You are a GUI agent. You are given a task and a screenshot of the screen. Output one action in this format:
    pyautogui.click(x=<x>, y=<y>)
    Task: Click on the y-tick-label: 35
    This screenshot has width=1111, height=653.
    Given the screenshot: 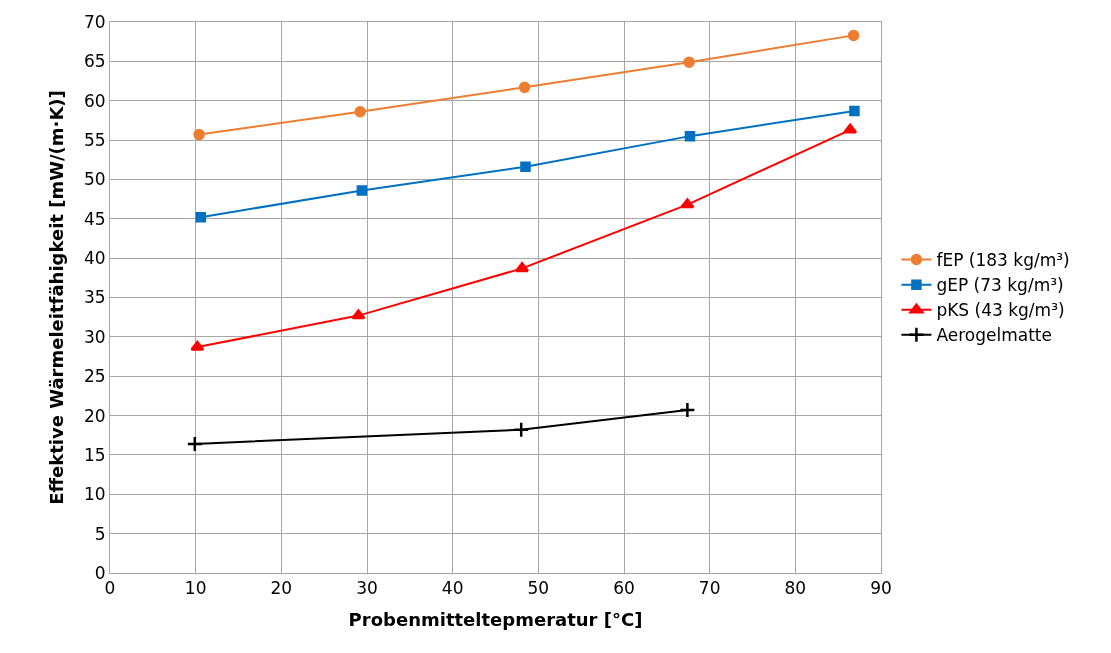 What is the action you would take?
    pyautogui.click(x=94, y=297)
    